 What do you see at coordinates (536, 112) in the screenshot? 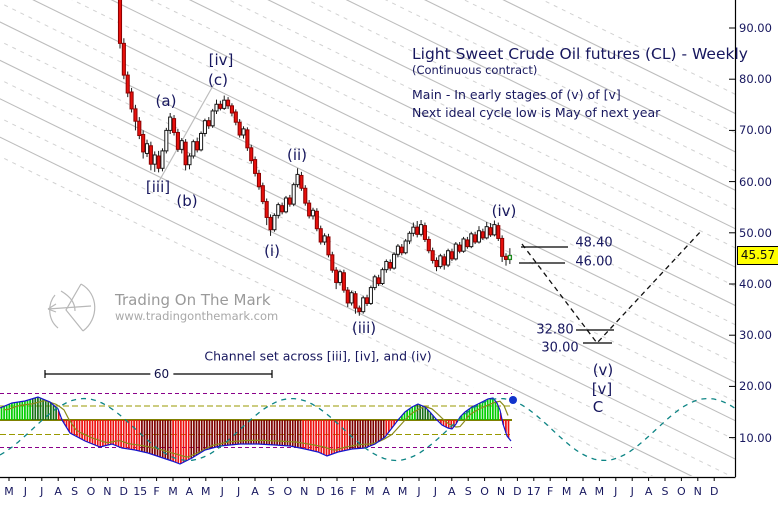
I see `analysis-line-2: Next ideal cycle low is May of next year` at bounding box center [536, 112].